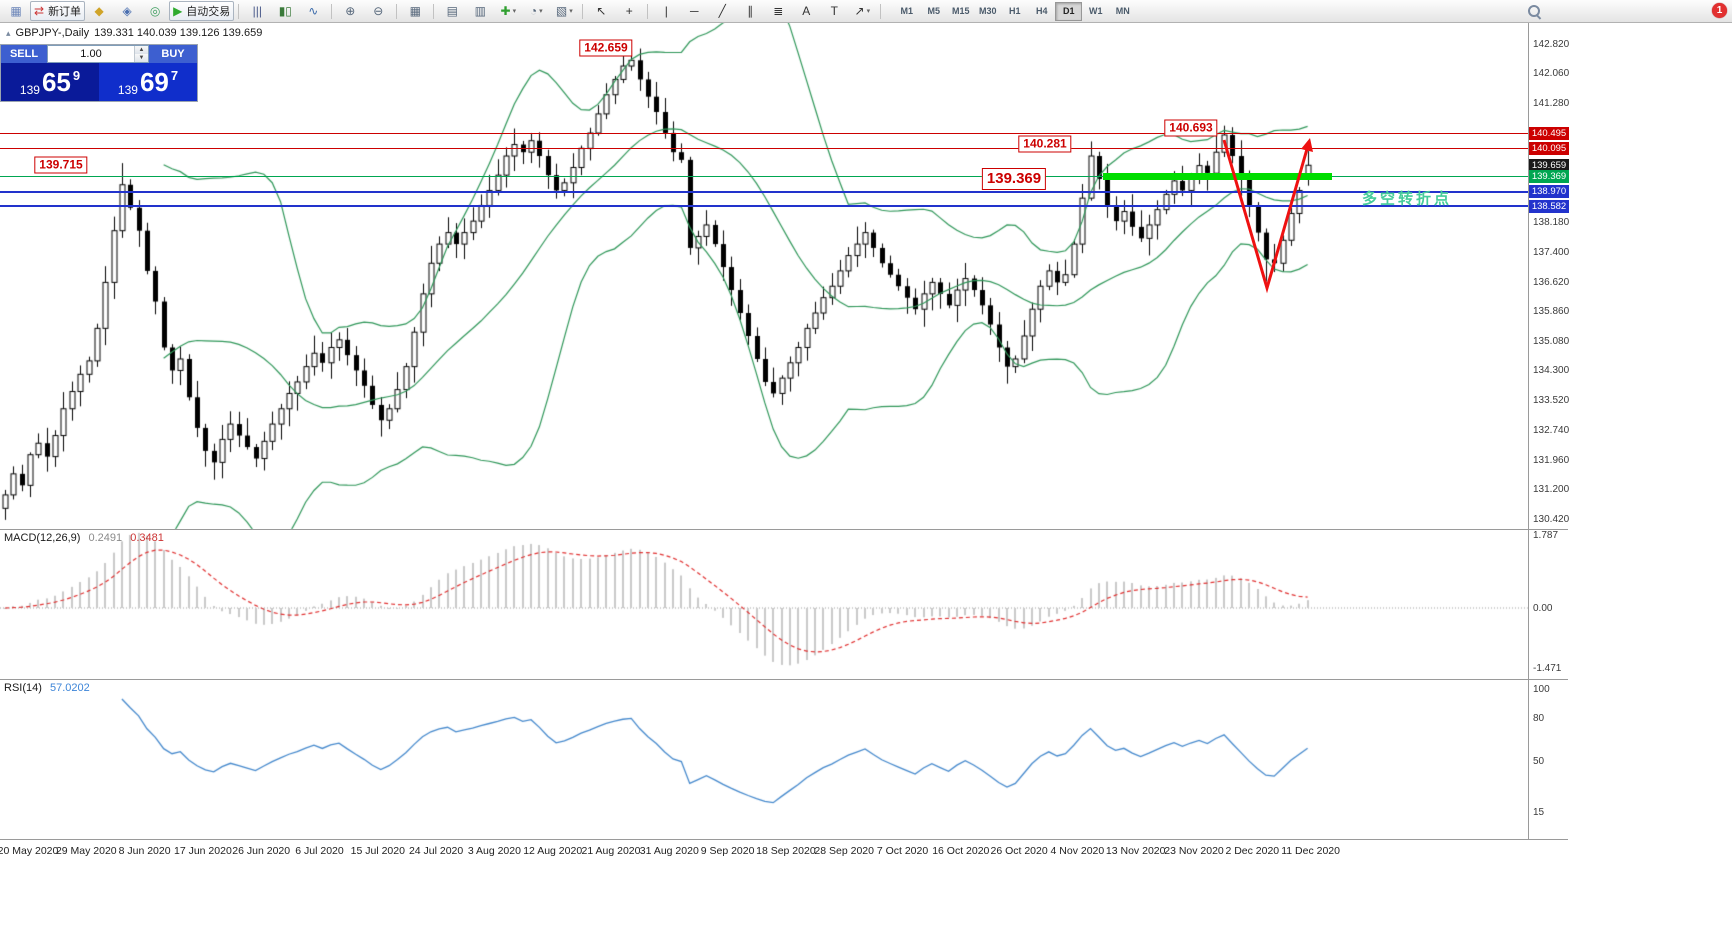 The image size is (1732, 945). Describe the element at coordinates (1539, 812) in the screenshot. I see `rsi-axis-tick: 15` at that location.